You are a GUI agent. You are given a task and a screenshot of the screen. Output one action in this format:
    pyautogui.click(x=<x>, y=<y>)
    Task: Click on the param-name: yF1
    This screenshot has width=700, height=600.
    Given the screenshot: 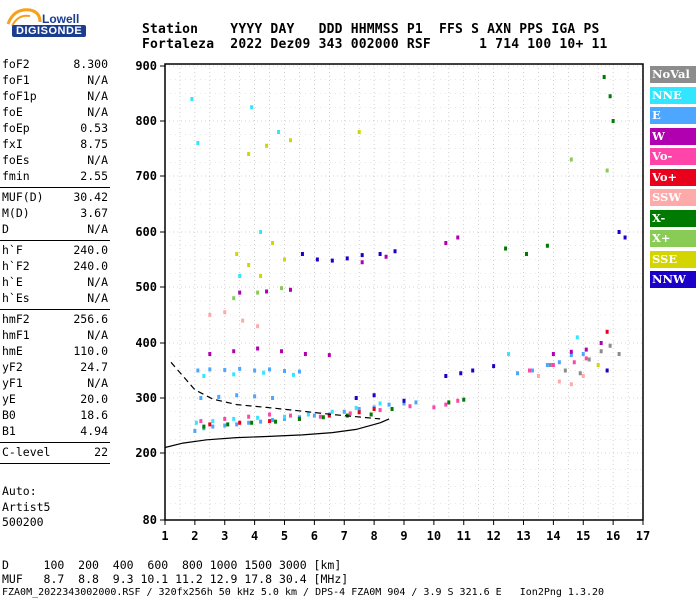 What is the action you would take?
    pyautogui.click(x=12, y=383)
    